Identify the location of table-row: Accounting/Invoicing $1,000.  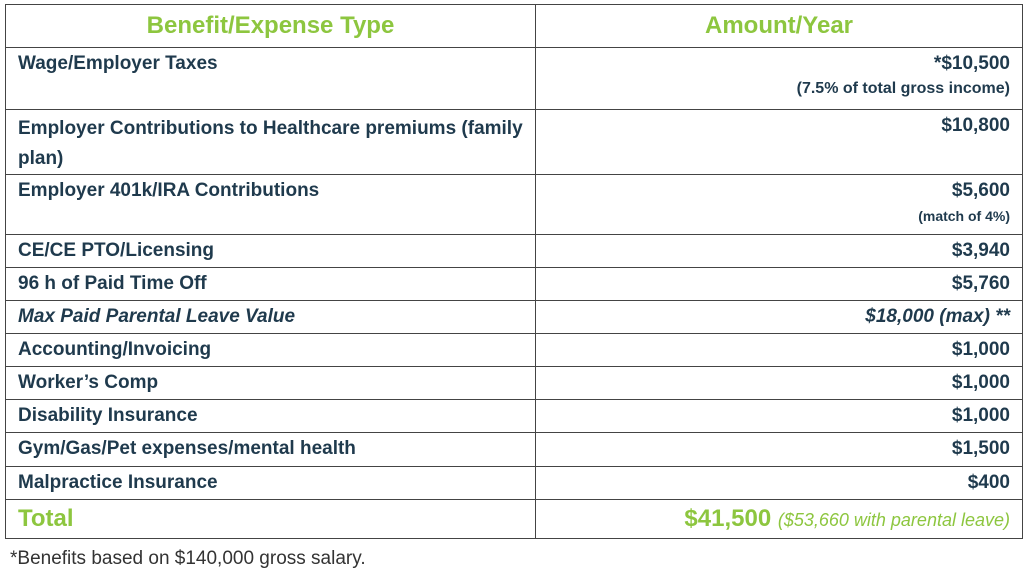
(514, 350).